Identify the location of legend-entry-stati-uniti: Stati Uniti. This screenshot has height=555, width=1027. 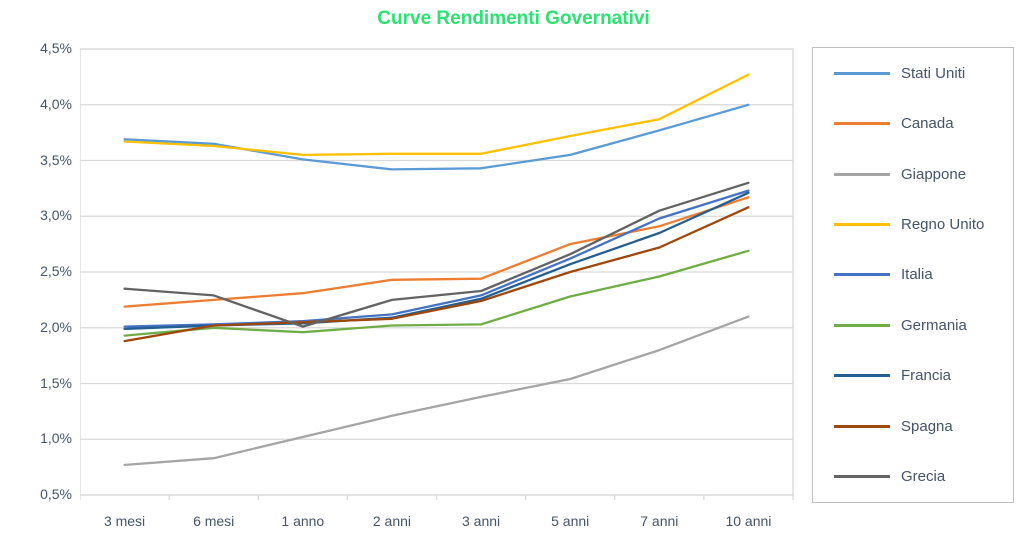
(913, 73).